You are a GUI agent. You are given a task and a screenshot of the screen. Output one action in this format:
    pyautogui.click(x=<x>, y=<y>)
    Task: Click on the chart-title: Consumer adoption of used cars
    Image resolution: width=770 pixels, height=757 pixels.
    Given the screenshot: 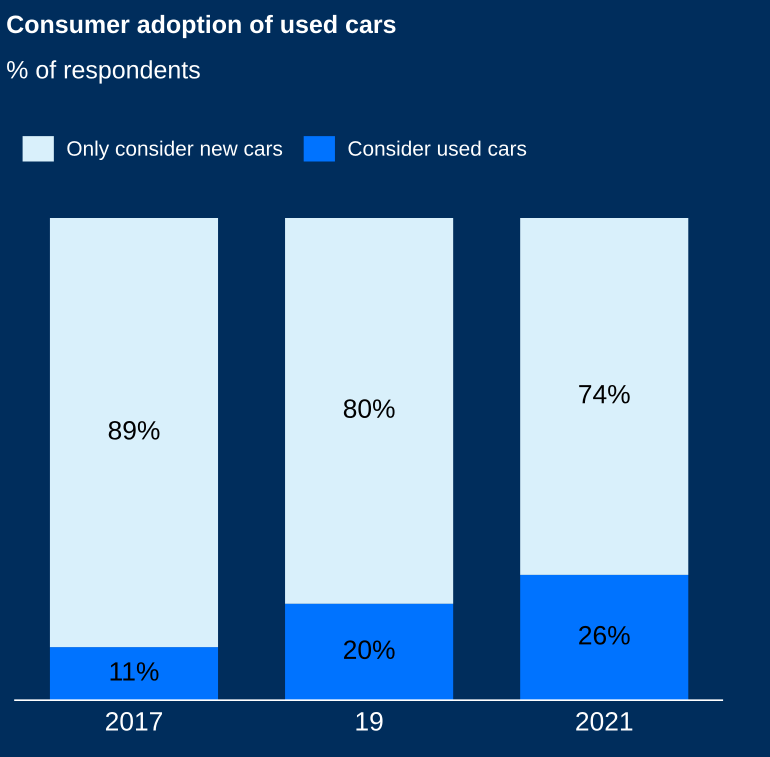 What is the action you would take?
    pyautogui.click(x=201, y=26)
    